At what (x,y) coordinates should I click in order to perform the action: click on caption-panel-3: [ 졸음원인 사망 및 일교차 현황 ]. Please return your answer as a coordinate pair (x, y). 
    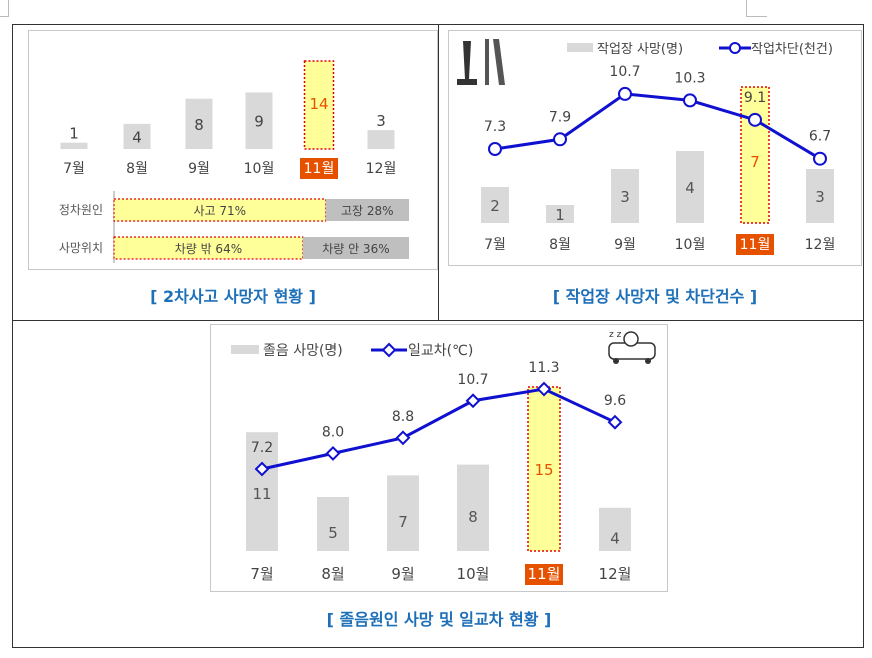
    Looking at the image, I should click on (439, 619).